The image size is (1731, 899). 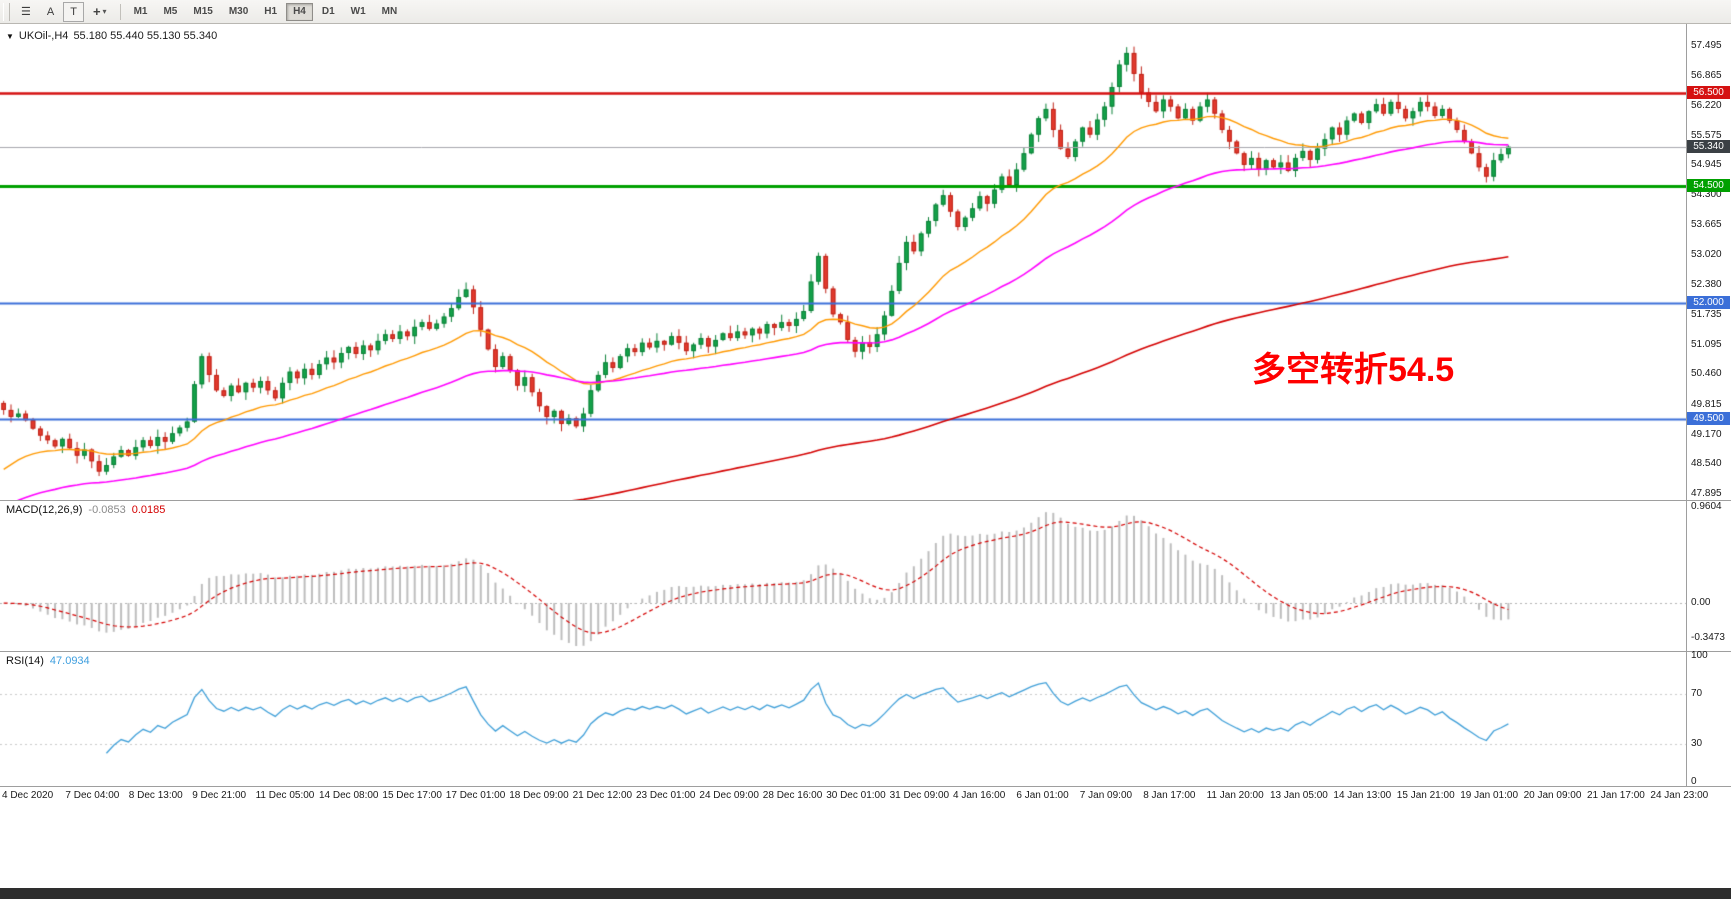 What do you see at coordinates (92, 795) in the screenshot?
I see `time-axis-label: 7 Dec 04:00` at bounding box center [92, 795].